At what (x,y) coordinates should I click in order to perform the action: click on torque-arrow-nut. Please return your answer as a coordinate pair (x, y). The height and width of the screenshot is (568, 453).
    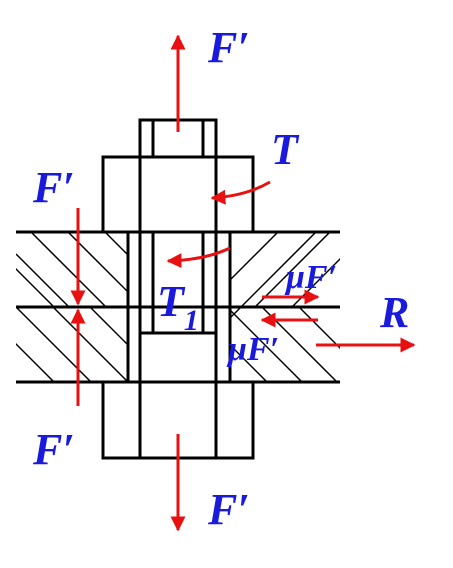
    Looking at the image, I should click on (241, 190).